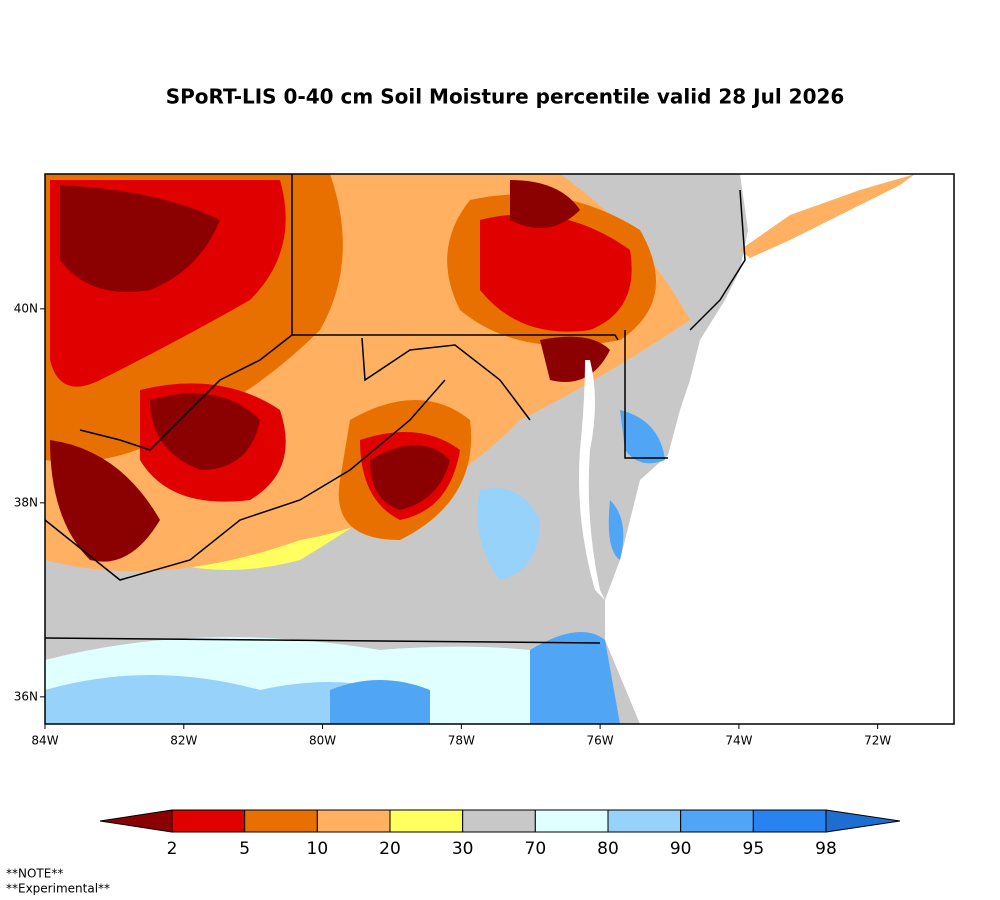 The width and height of the screenshot is (1000, 900). I want to click on y-tick-label: 38N, so click(26, 502).